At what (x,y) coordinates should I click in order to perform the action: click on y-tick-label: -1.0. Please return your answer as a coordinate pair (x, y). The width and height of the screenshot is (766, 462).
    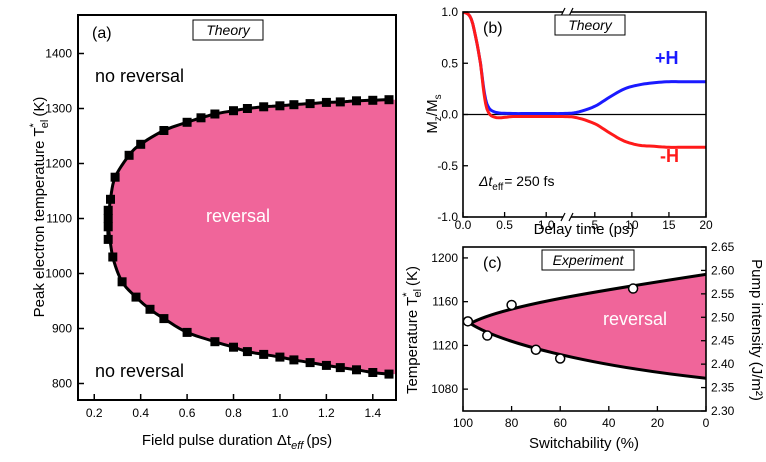
    Looking at the image, I should click on (447, 217).